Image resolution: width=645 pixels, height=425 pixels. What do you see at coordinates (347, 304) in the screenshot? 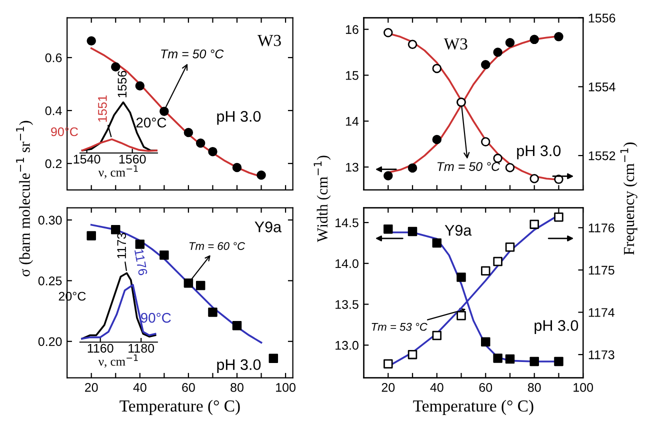
I see `y-tick-label: 13.5` at bounding box center [347, 304].